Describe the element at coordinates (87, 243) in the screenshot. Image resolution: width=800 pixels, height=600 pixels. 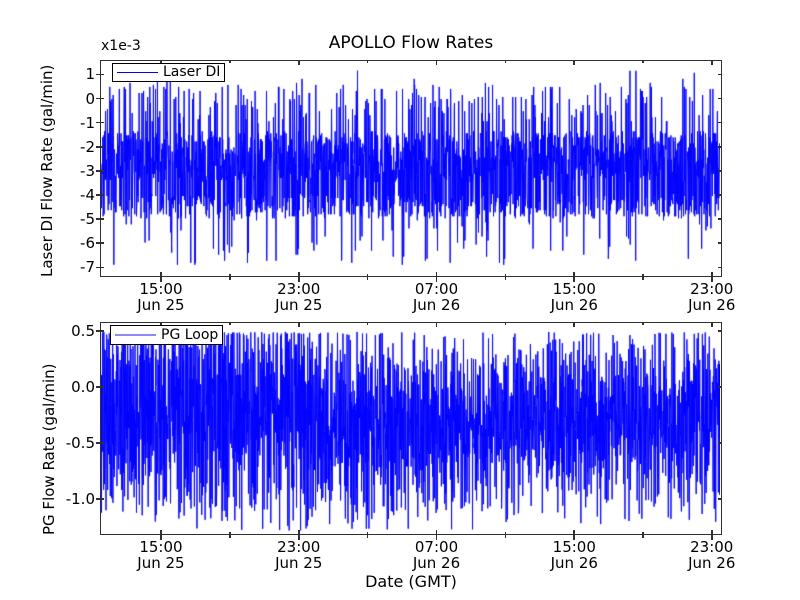
I see `y-tick-label: -6` at that location.